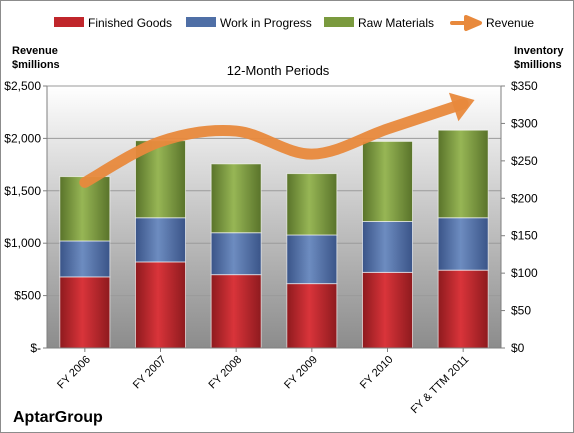 The image size is (574, 433). Describe the element at coordinates (466, 23) in the screenshot. I see `legend-swatch-revenue` at that location.